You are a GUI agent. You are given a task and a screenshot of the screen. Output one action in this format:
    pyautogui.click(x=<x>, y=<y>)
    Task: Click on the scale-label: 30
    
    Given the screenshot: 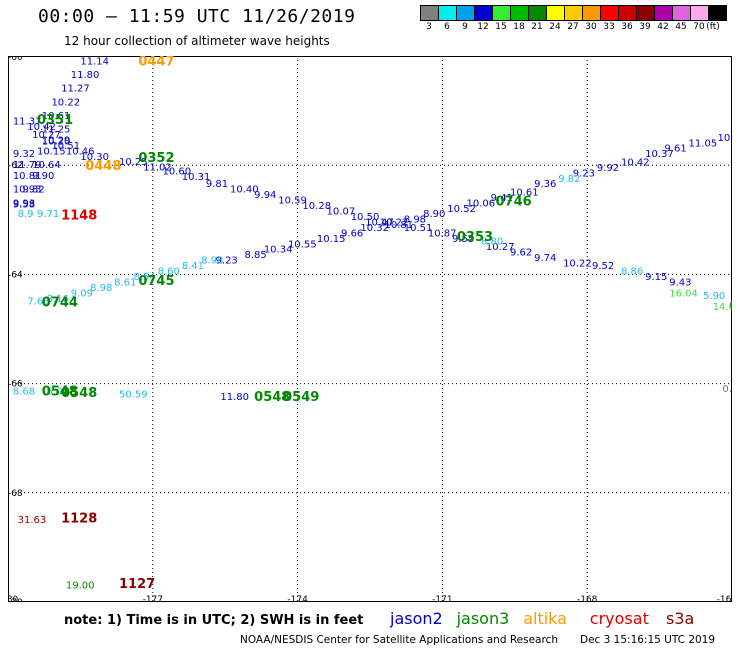 What is the action you would take?
    pyautogui.click(x=591, y=27)
    